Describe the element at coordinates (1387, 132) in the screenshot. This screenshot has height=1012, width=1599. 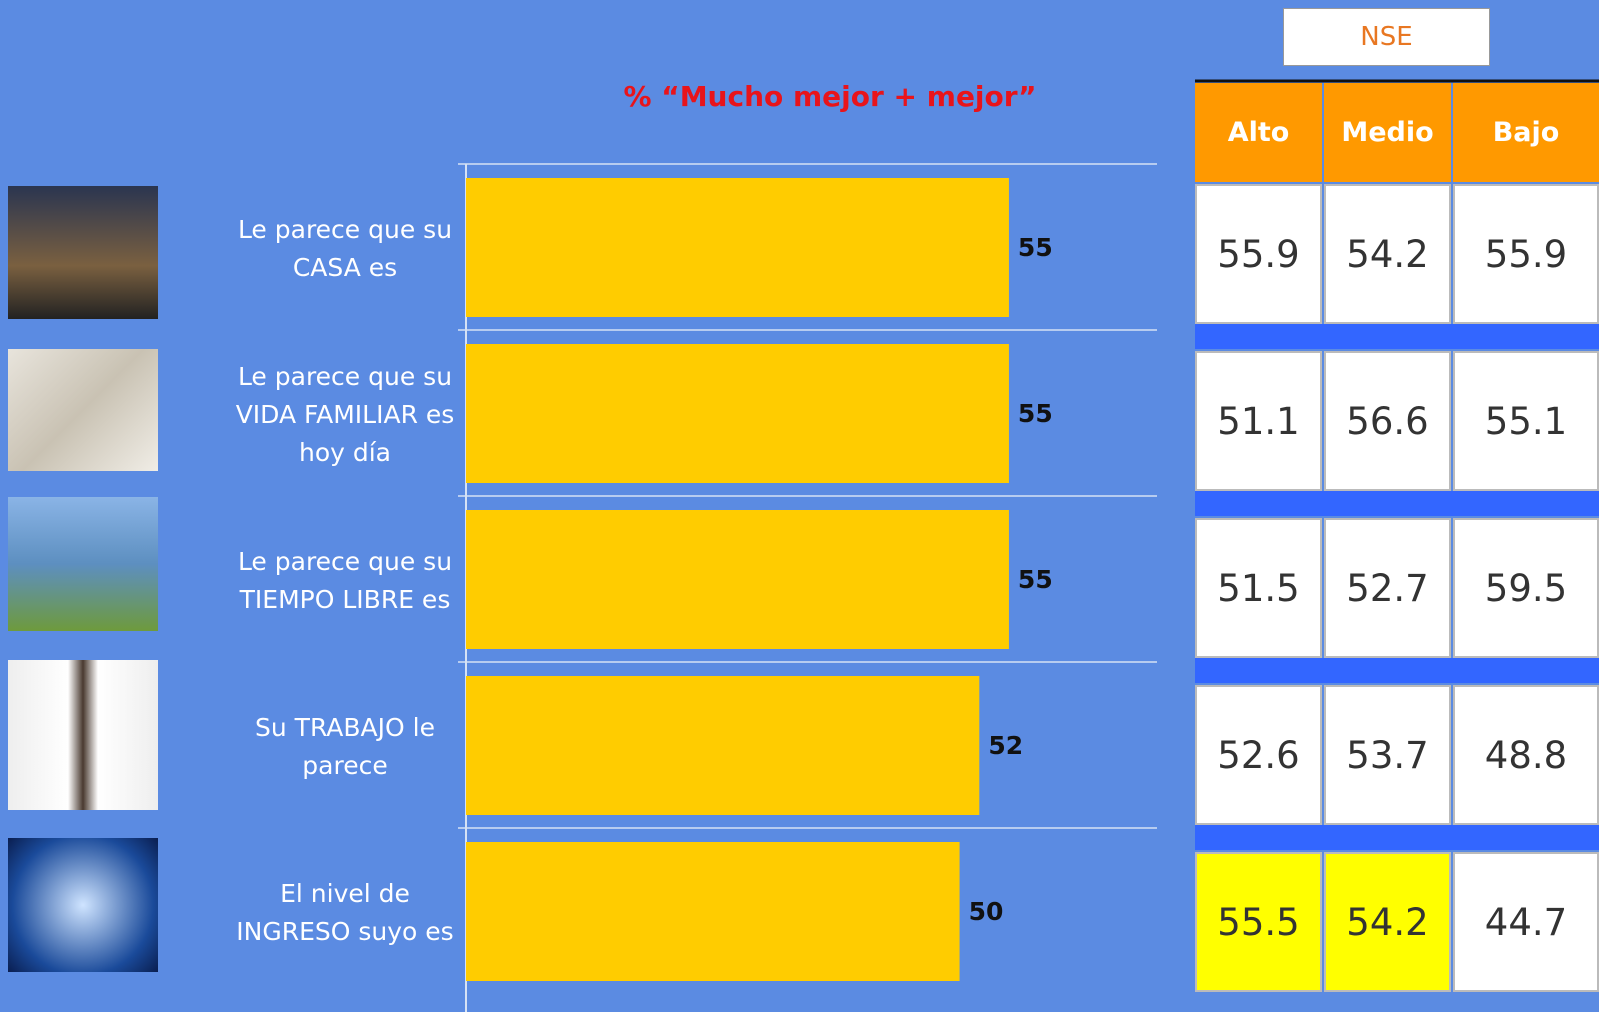
I see `column-header: Medio` at that location.